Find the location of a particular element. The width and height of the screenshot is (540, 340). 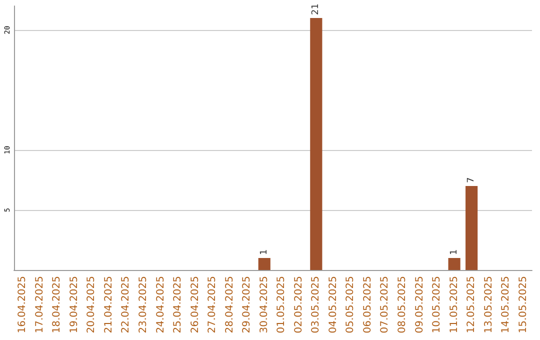

x-tick-label: 14.05.2025 is located at coordinates (506, 305).